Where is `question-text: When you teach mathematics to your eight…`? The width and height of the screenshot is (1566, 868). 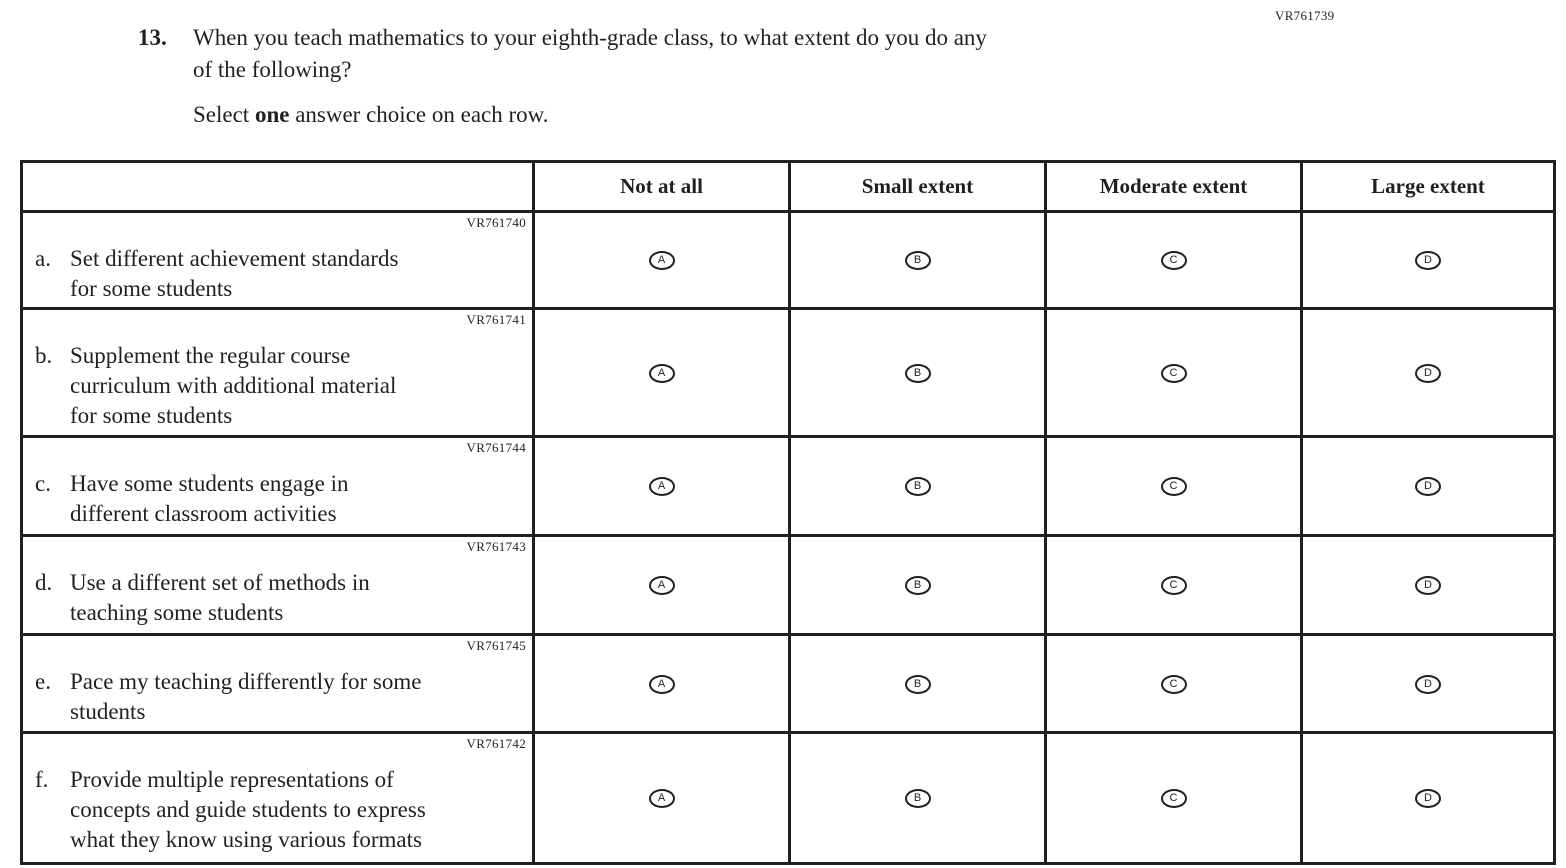 question-text: When you teach mathematics to your eight… is located at coordinates (590, 53).